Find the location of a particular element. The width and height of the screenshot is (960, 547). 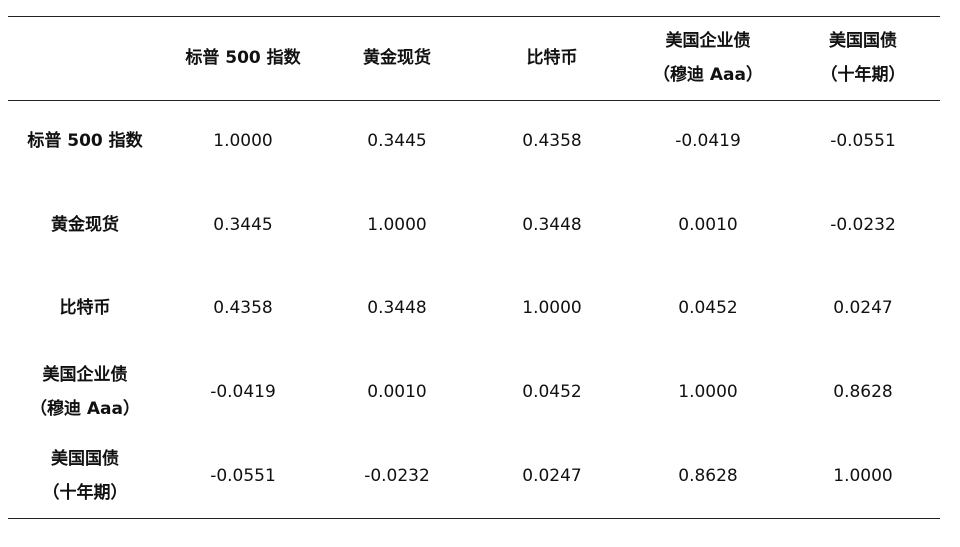

column-header: 比特币 is located at coordinates (552, 58).